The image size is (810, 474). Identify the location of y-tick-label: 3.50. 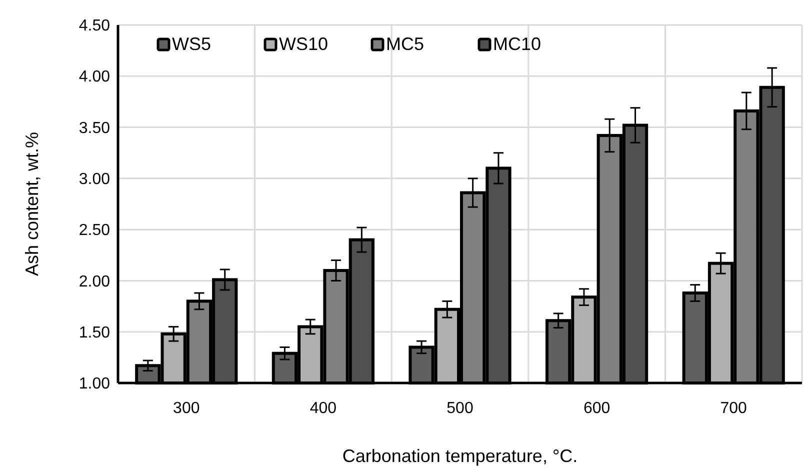
(94, 128).